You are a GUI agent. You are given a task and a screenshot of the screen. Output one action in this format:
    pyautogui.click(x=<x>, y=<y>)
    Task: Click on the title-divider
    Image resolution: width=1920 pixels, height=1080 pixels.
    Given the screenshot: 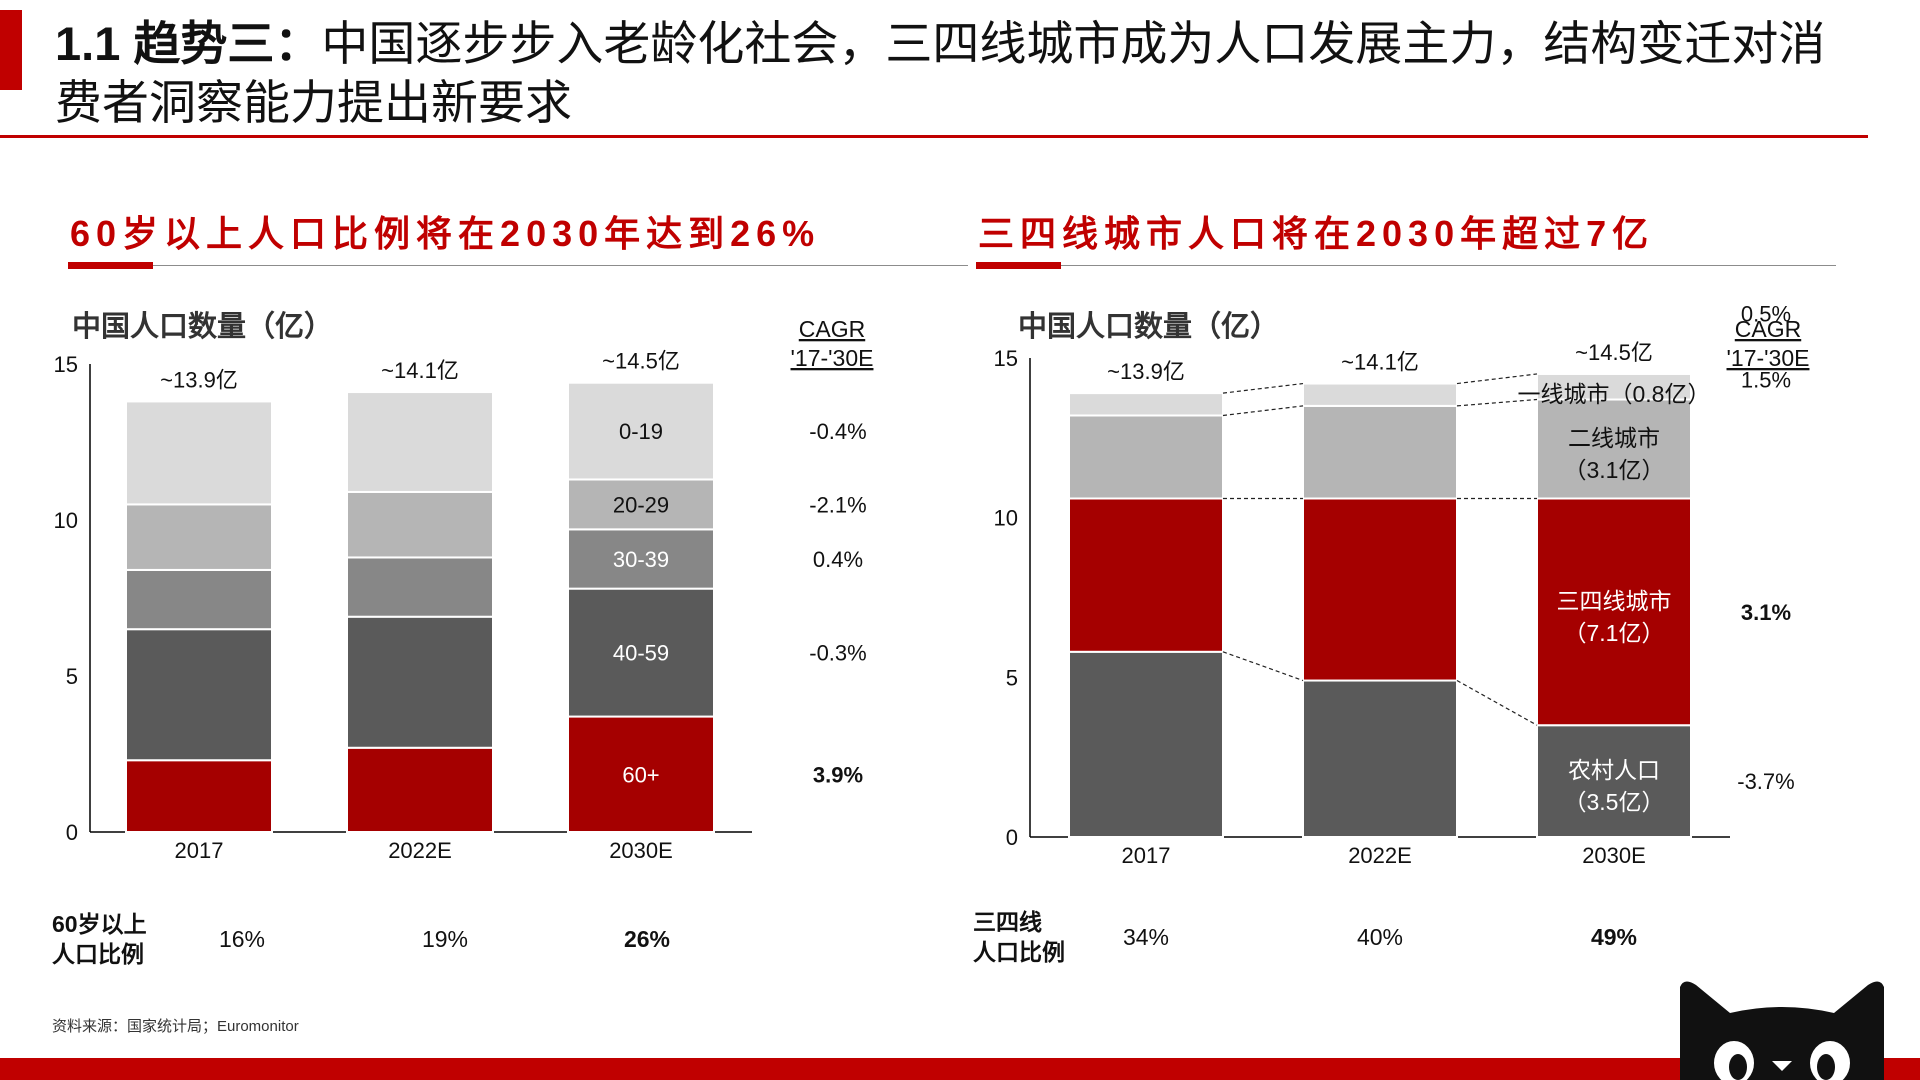 What is the action you would take?
    pyautogui.click(x=934, y=136)
    